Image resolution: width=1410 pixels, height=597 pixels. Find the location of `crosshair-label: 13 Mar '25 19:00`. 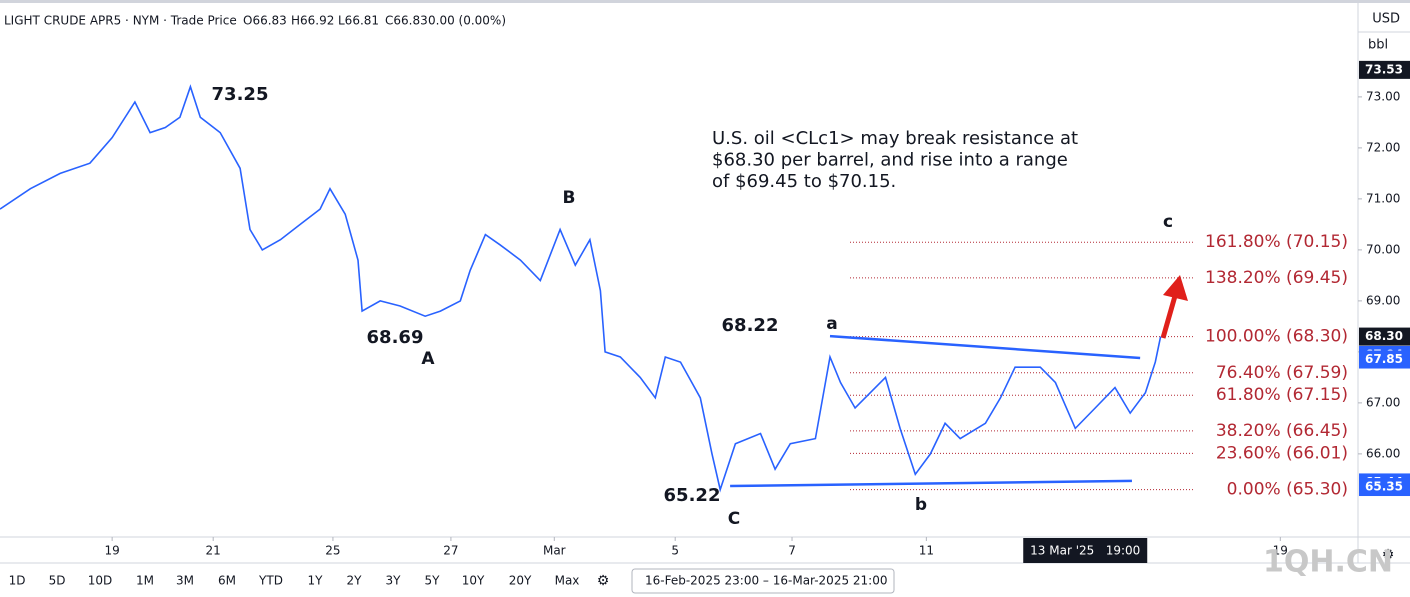

crosshair-label: 13 Mar '25 19:00 is located at coordinates (1085, 551).